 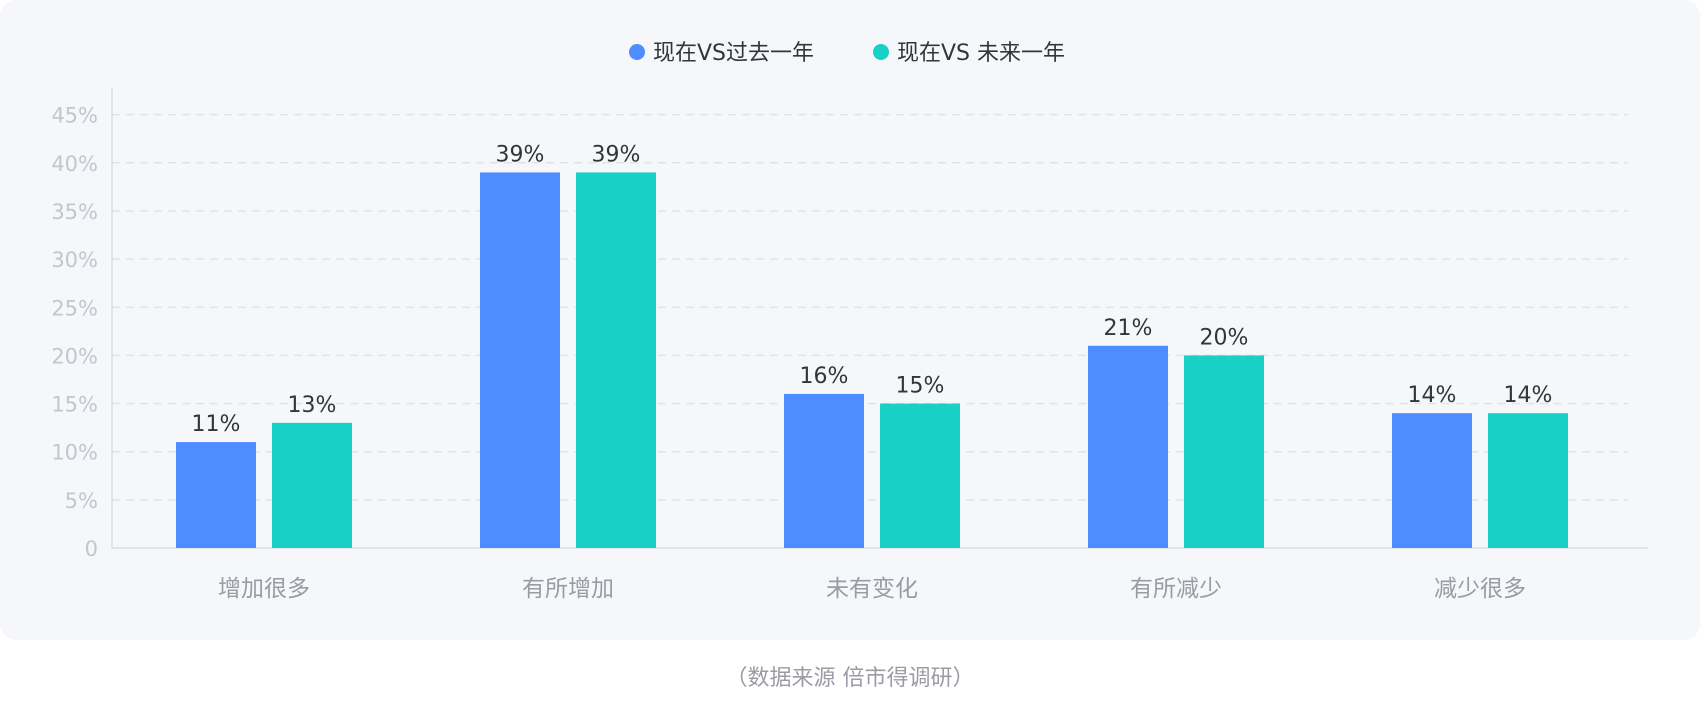 I want to click on y-tick-label: 40%, so click(x=74, y=164).